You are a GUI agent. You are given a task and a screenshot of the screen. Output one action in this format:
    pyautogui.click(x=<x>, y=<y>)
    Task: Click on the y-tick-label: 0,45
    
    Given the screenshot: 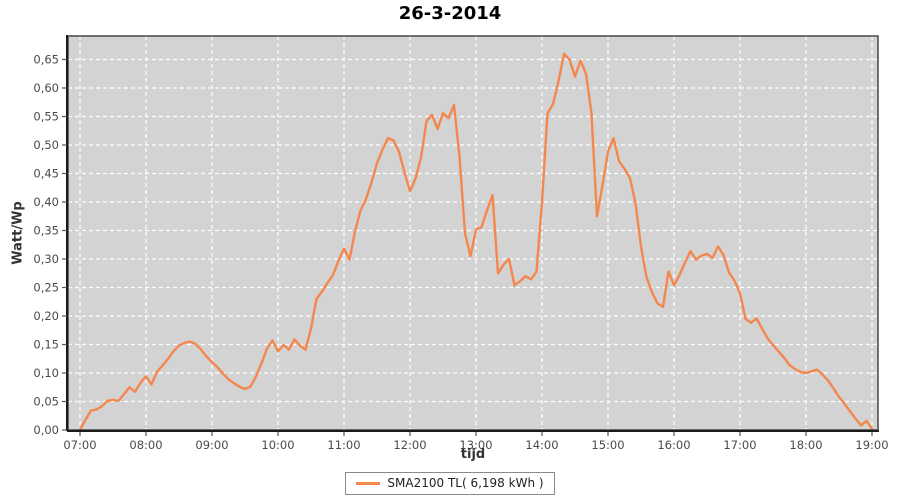 What is the action you would take?
    pyautogui.click(x=46, y=174)
    